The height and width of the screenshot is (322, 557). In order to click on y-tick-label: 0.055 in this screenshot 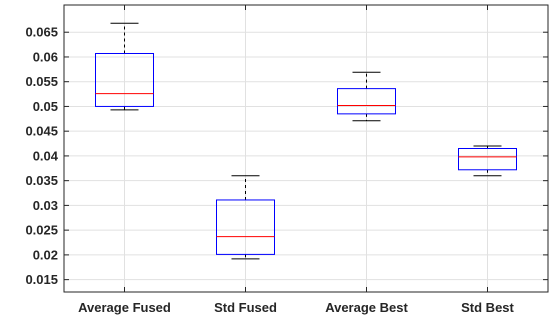, I will do `click(41, 81)`.